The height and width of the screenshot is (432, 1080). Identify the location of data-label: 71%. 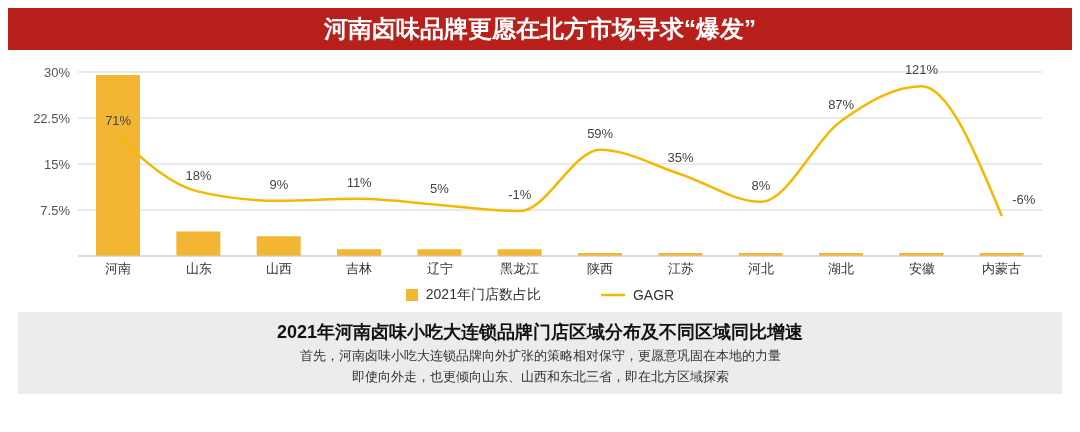
(118, 121).